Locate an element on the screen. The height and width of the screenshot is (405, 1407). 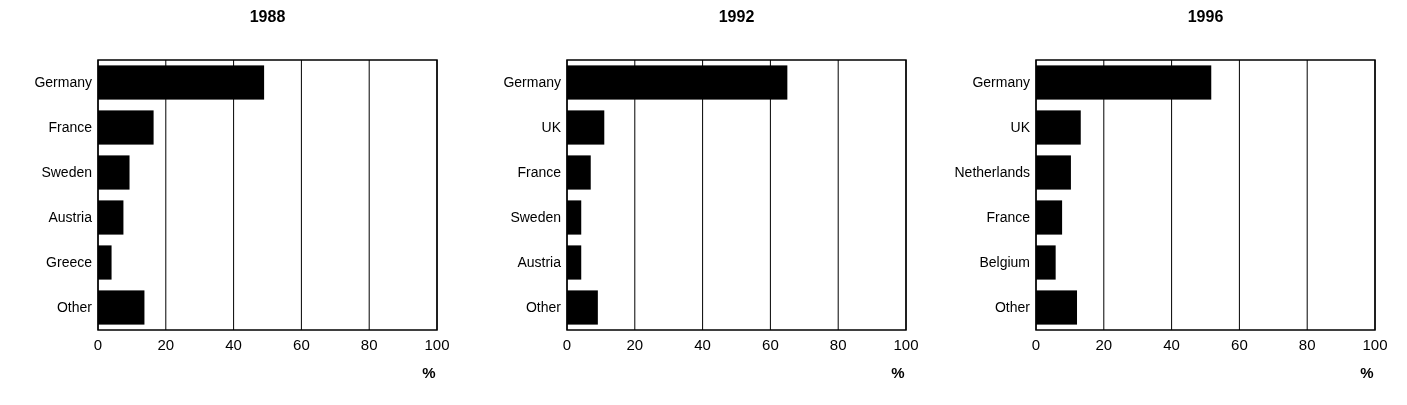
y-tick-label: Greece is located at coordinates (69, 262).